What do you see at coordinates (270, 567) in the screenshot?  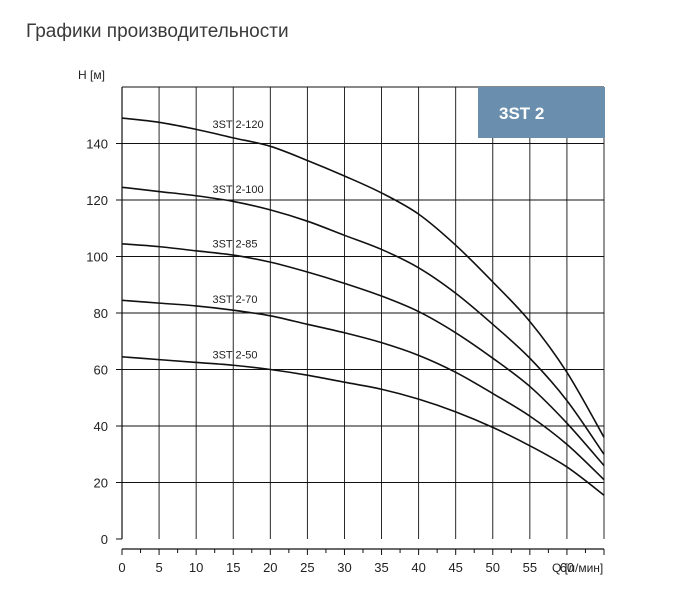 I see `x-tick-label: 20` at bounding box center [270, 567].